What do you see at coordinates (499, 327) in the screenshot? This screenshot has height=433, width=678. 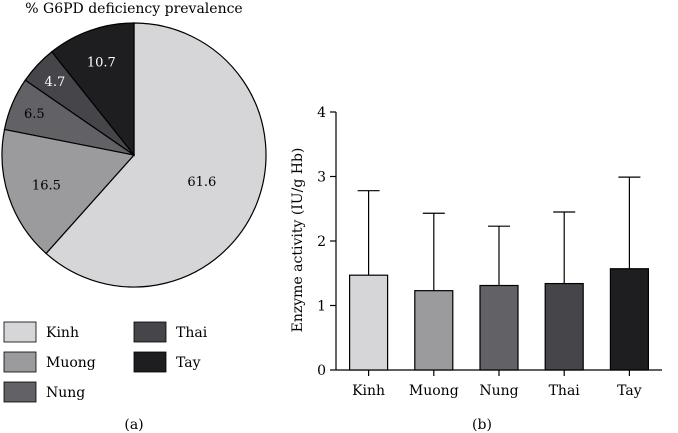 I see `bar-nung` at bounding box center [499, 327].